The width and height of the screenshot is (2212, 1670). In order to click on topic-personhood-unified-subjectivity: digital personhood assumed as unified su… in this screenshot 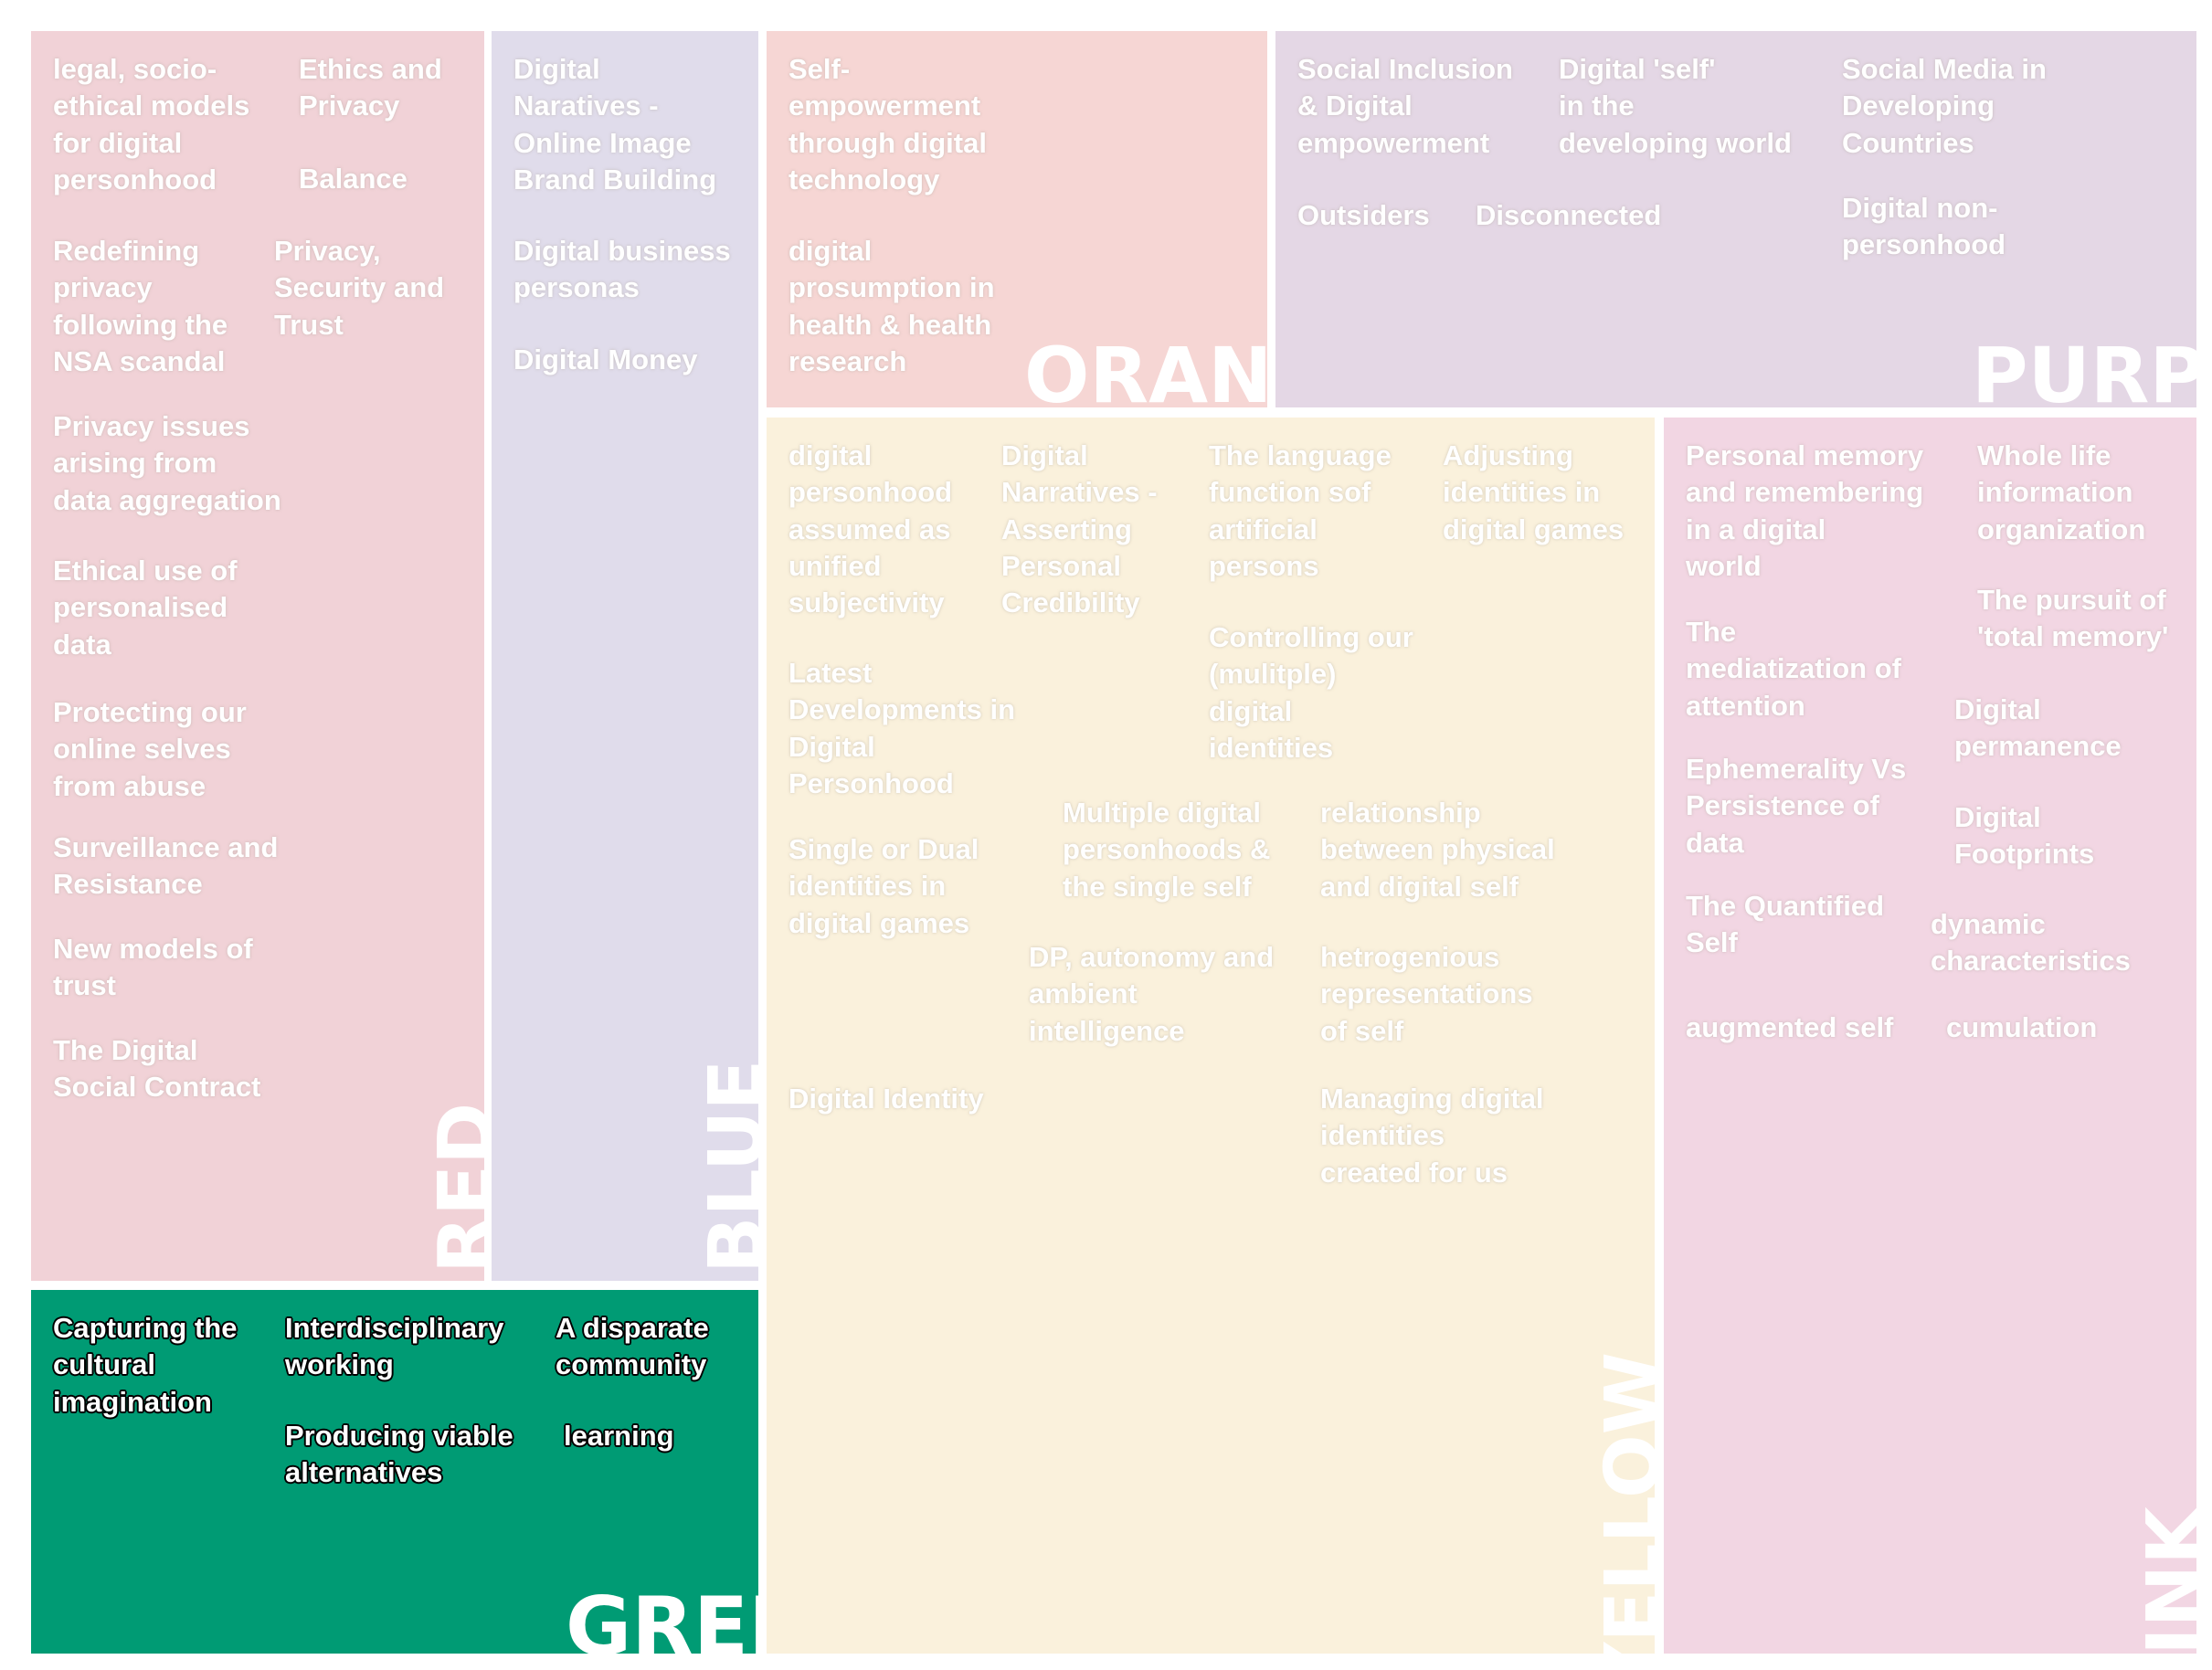, I will do `click(870, 529)`.